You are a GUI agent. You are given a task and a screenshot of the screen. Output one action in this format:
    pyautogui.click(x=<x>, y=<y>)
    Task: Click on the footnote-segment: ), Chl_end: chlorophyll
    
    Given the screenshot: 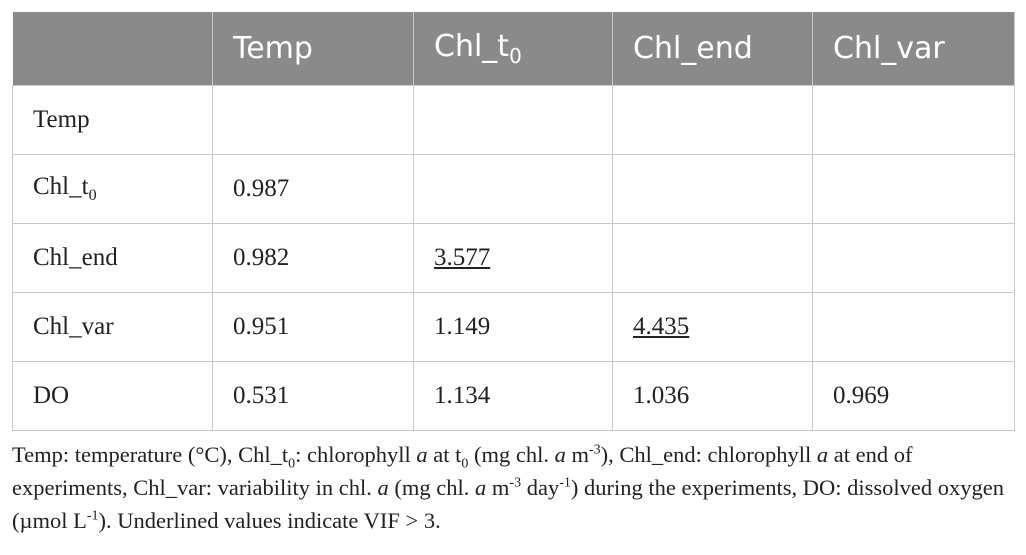 What is the action you would take?
    pyautogui.click(x=708, y=454)
    